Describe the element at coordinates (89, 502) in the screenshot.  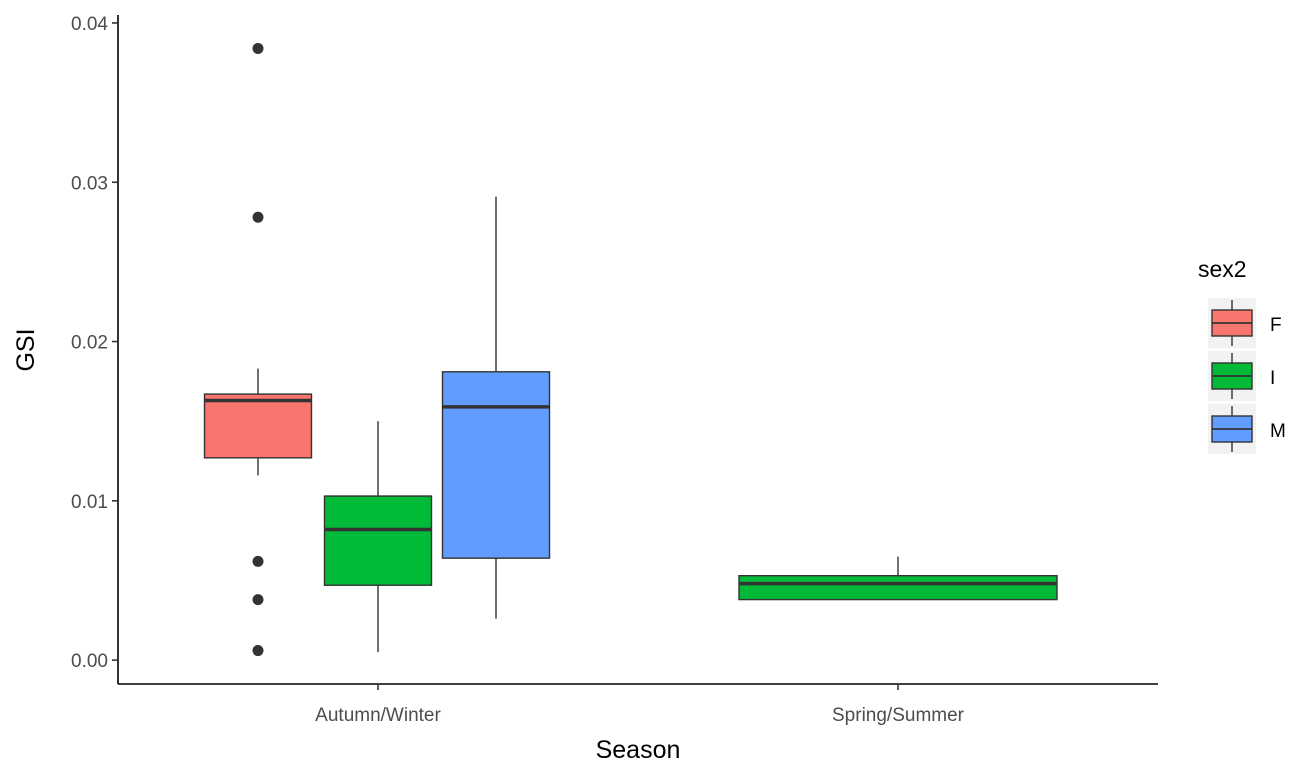
I see `y-tick-label: 0.01` at that location.